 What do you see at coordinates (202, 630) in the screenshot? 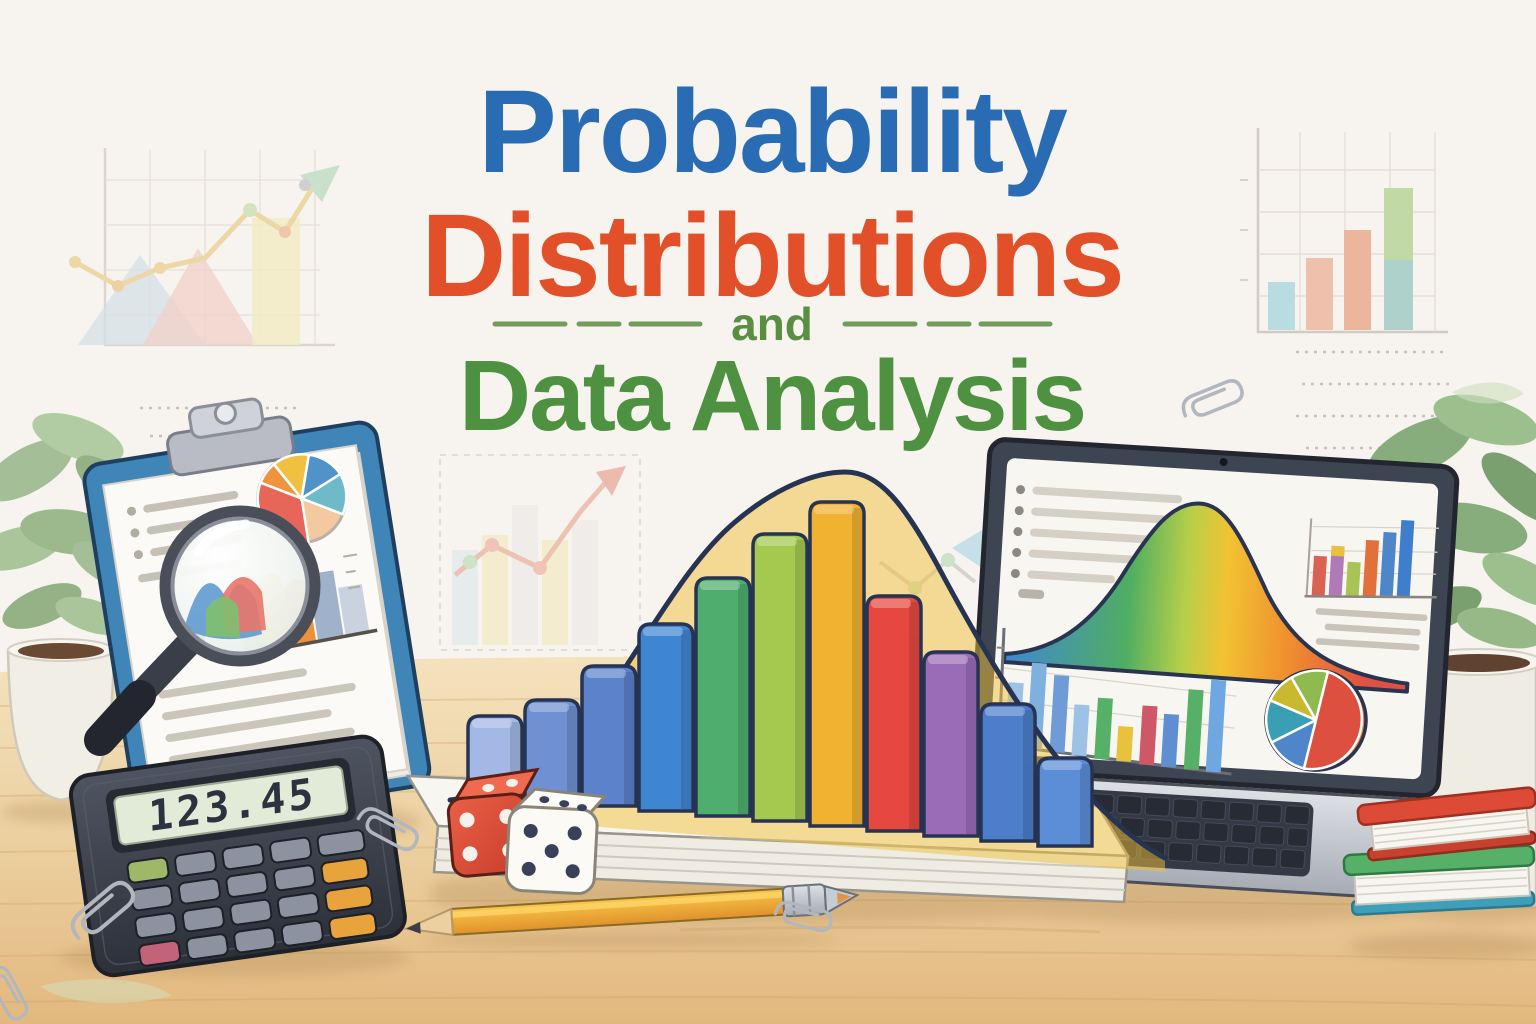
I see `magnifying-glass-icon` at bounding box center [202, 630].